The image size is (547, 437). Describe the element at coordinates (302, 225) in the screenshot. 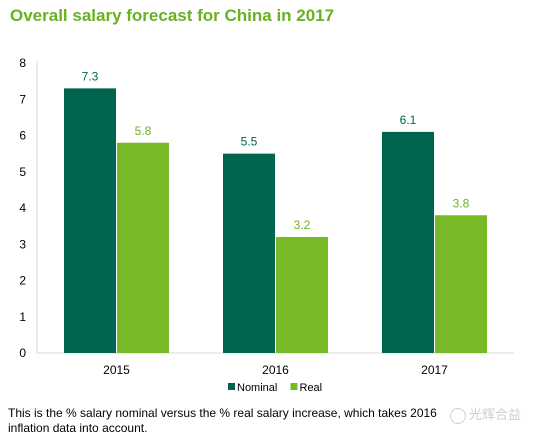

I see `data-label-real-2016: 3.2` at that location.